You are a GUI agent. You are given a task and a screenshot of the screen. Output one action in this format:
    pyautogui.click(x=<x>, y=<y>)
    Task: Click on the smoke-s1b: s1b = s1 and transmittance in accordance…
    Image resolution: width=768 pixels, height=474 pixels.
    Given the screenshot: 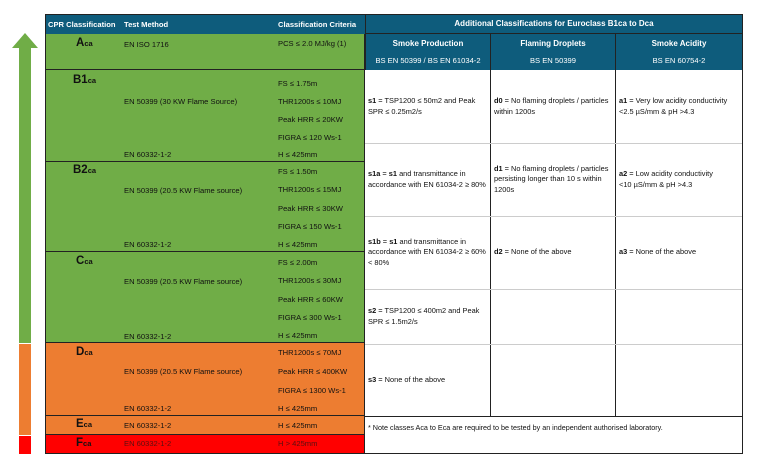 What is the action you would take?
    pyautogui.click(x=427, y=251)
    